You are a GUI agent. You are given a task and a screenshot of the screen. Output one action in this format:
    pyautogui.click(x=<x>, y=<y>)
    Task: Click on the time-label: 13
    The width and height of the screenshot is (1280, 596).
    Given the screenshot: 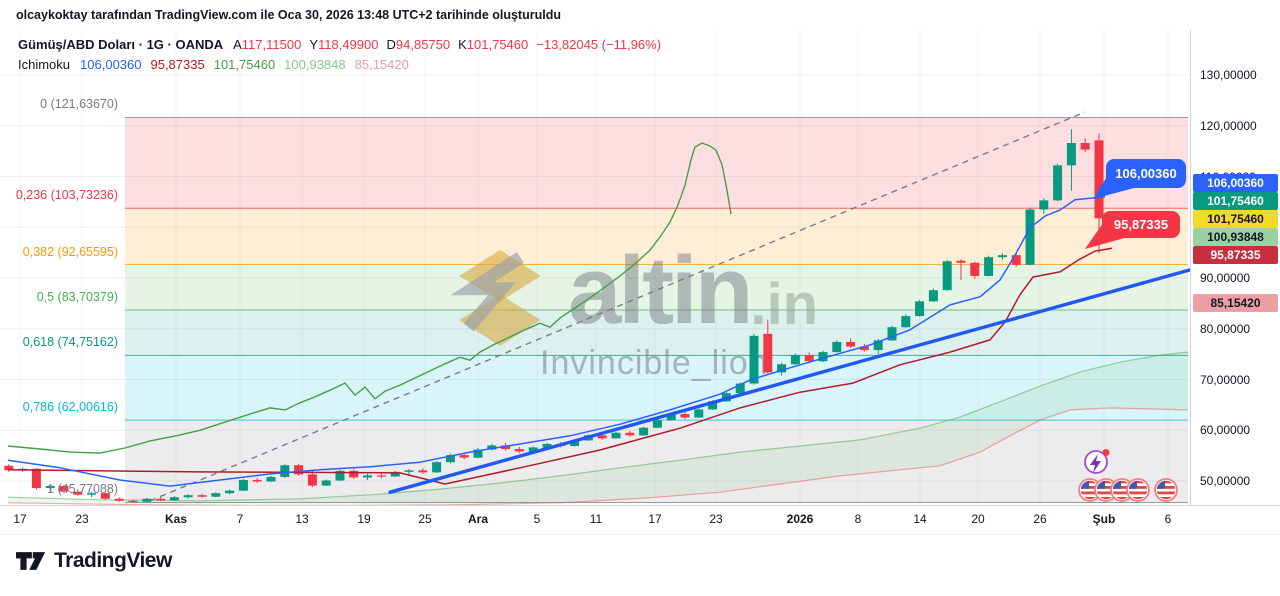 What is the action you would take?
    pyautogui.click(x=302, y=519)
    